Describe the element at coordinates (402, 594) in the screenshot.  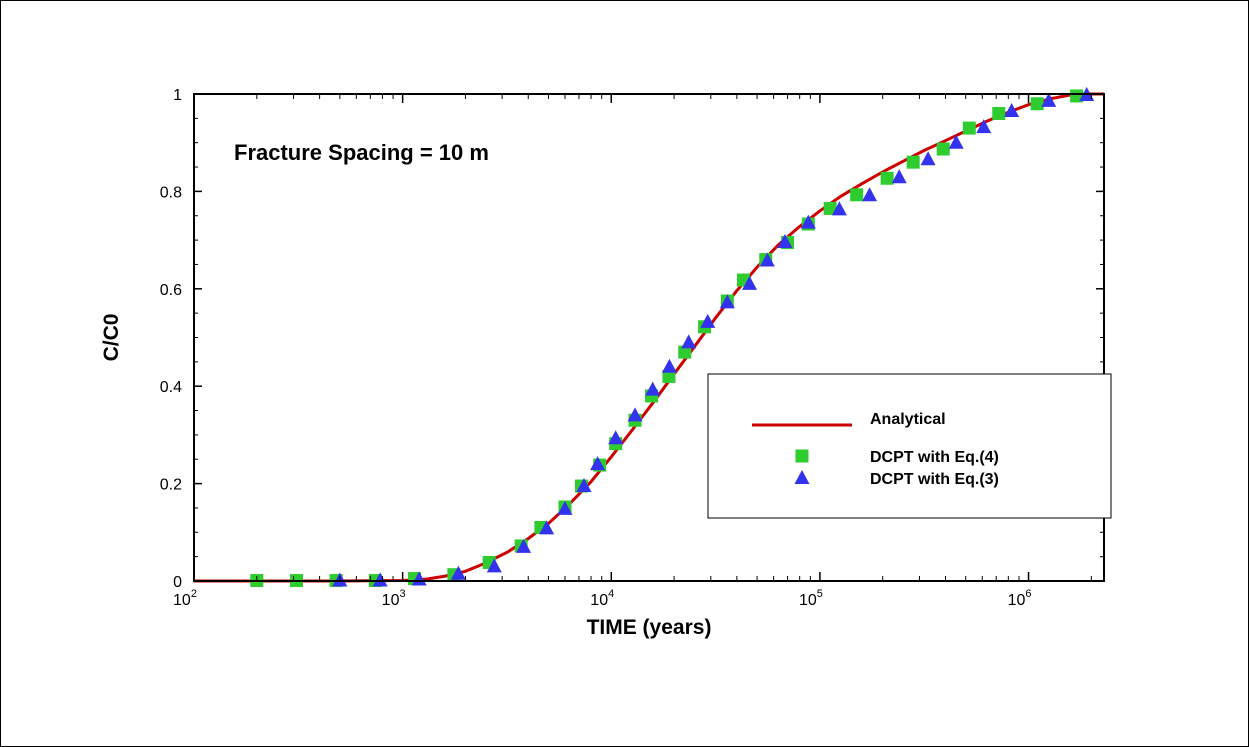
I see `x-tick-exponent: 3` at that location.